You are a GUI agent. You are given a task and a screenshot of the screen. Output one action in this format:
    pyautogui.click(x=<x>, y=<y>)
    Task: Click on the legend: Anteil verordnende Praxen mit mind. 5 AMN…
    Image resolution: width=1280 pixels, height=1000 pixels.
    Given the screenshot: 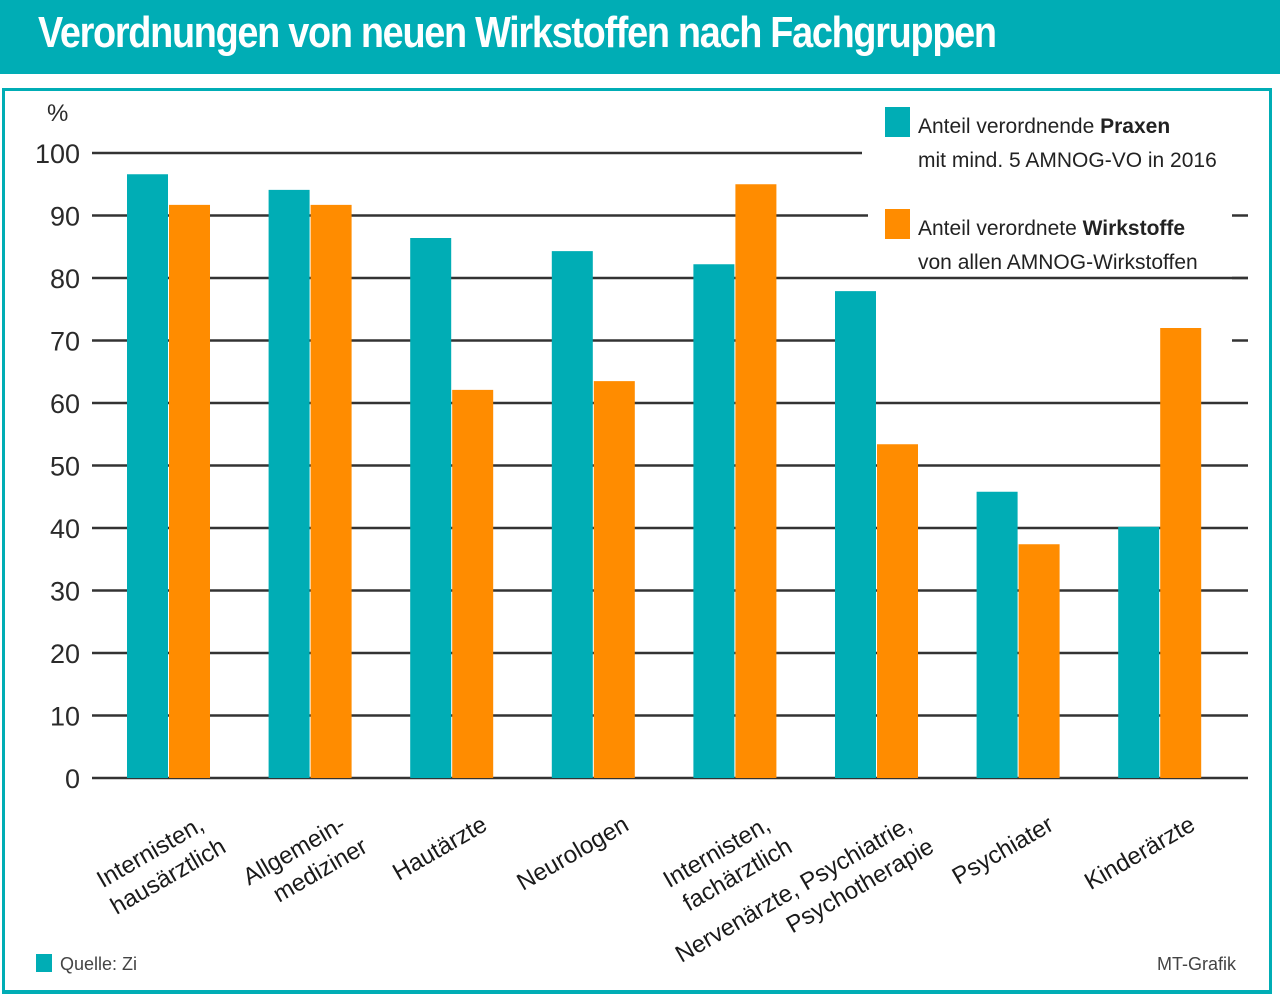 What is the action you would take?
    pyautogui.click(x=1051, y=190)
    